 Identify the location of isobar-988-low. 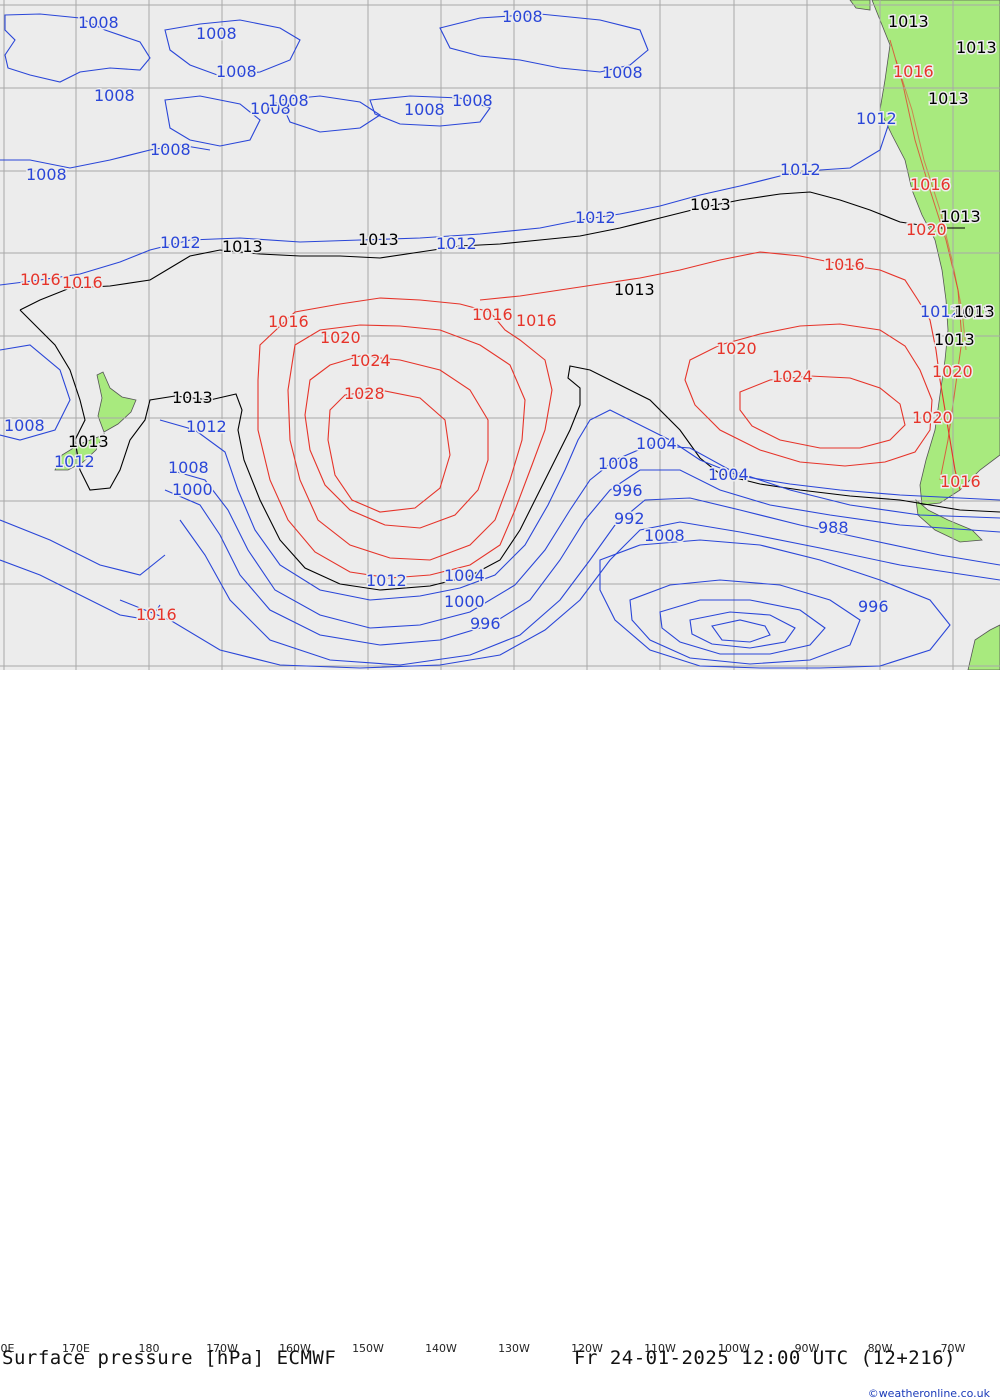
(745, 622).